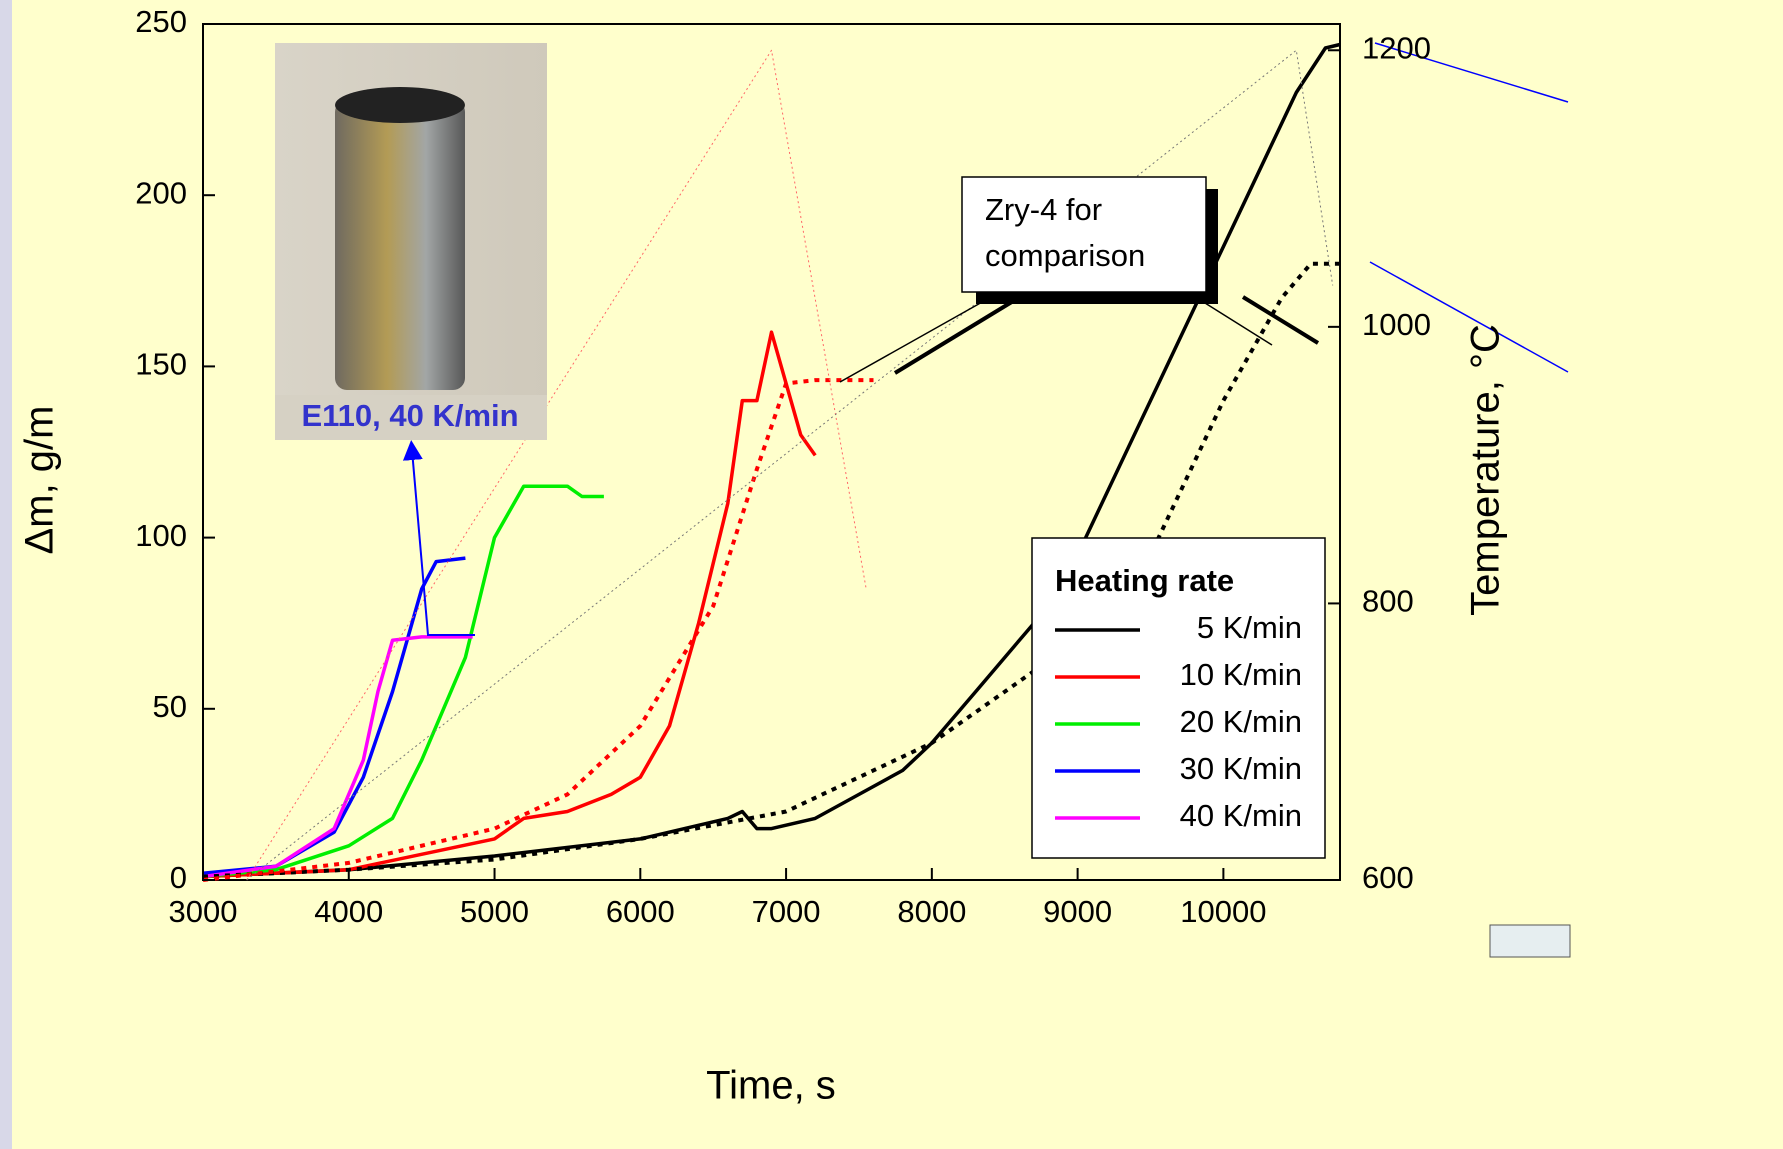  Describe the element at coordinates (40, 480) in the screenshot. I see `y-axis-title: Δm, g/m` at that location.